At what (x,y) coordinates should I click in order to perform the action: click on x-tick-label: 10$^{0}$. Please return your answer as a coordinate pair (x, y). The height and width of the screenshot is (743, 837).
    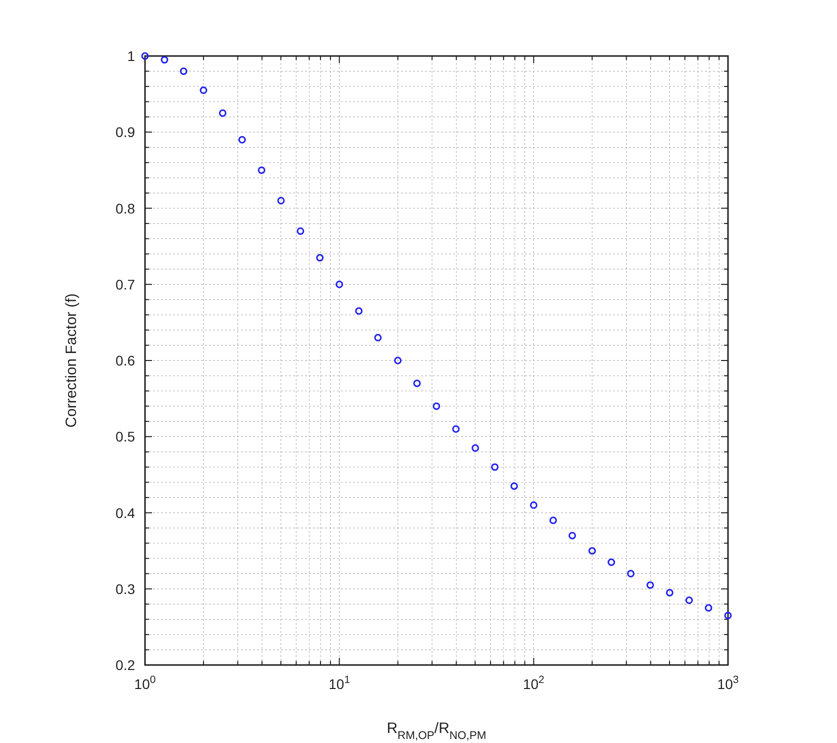
    Looking at the image, I should click on (145, 683).